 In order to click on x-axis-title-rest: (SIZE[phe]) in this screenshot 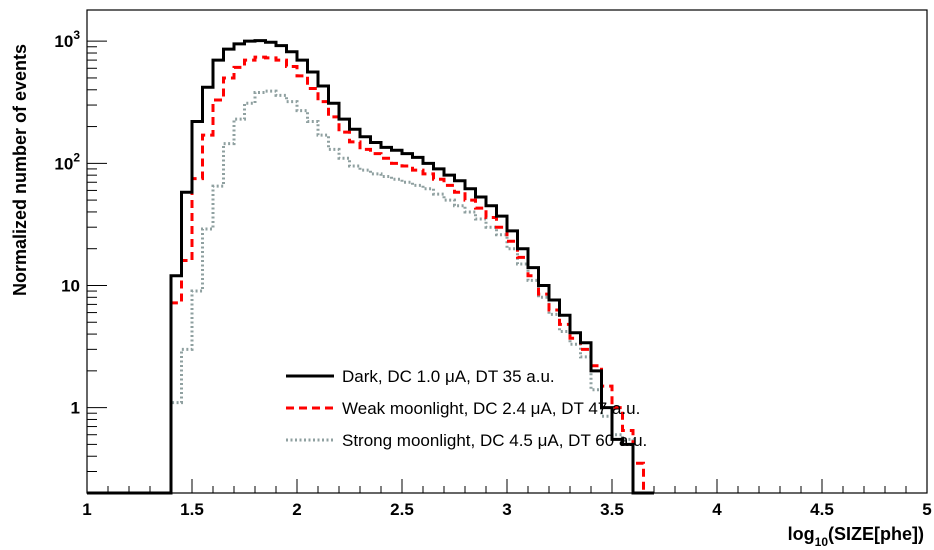, I will do `click(876, 534)`.